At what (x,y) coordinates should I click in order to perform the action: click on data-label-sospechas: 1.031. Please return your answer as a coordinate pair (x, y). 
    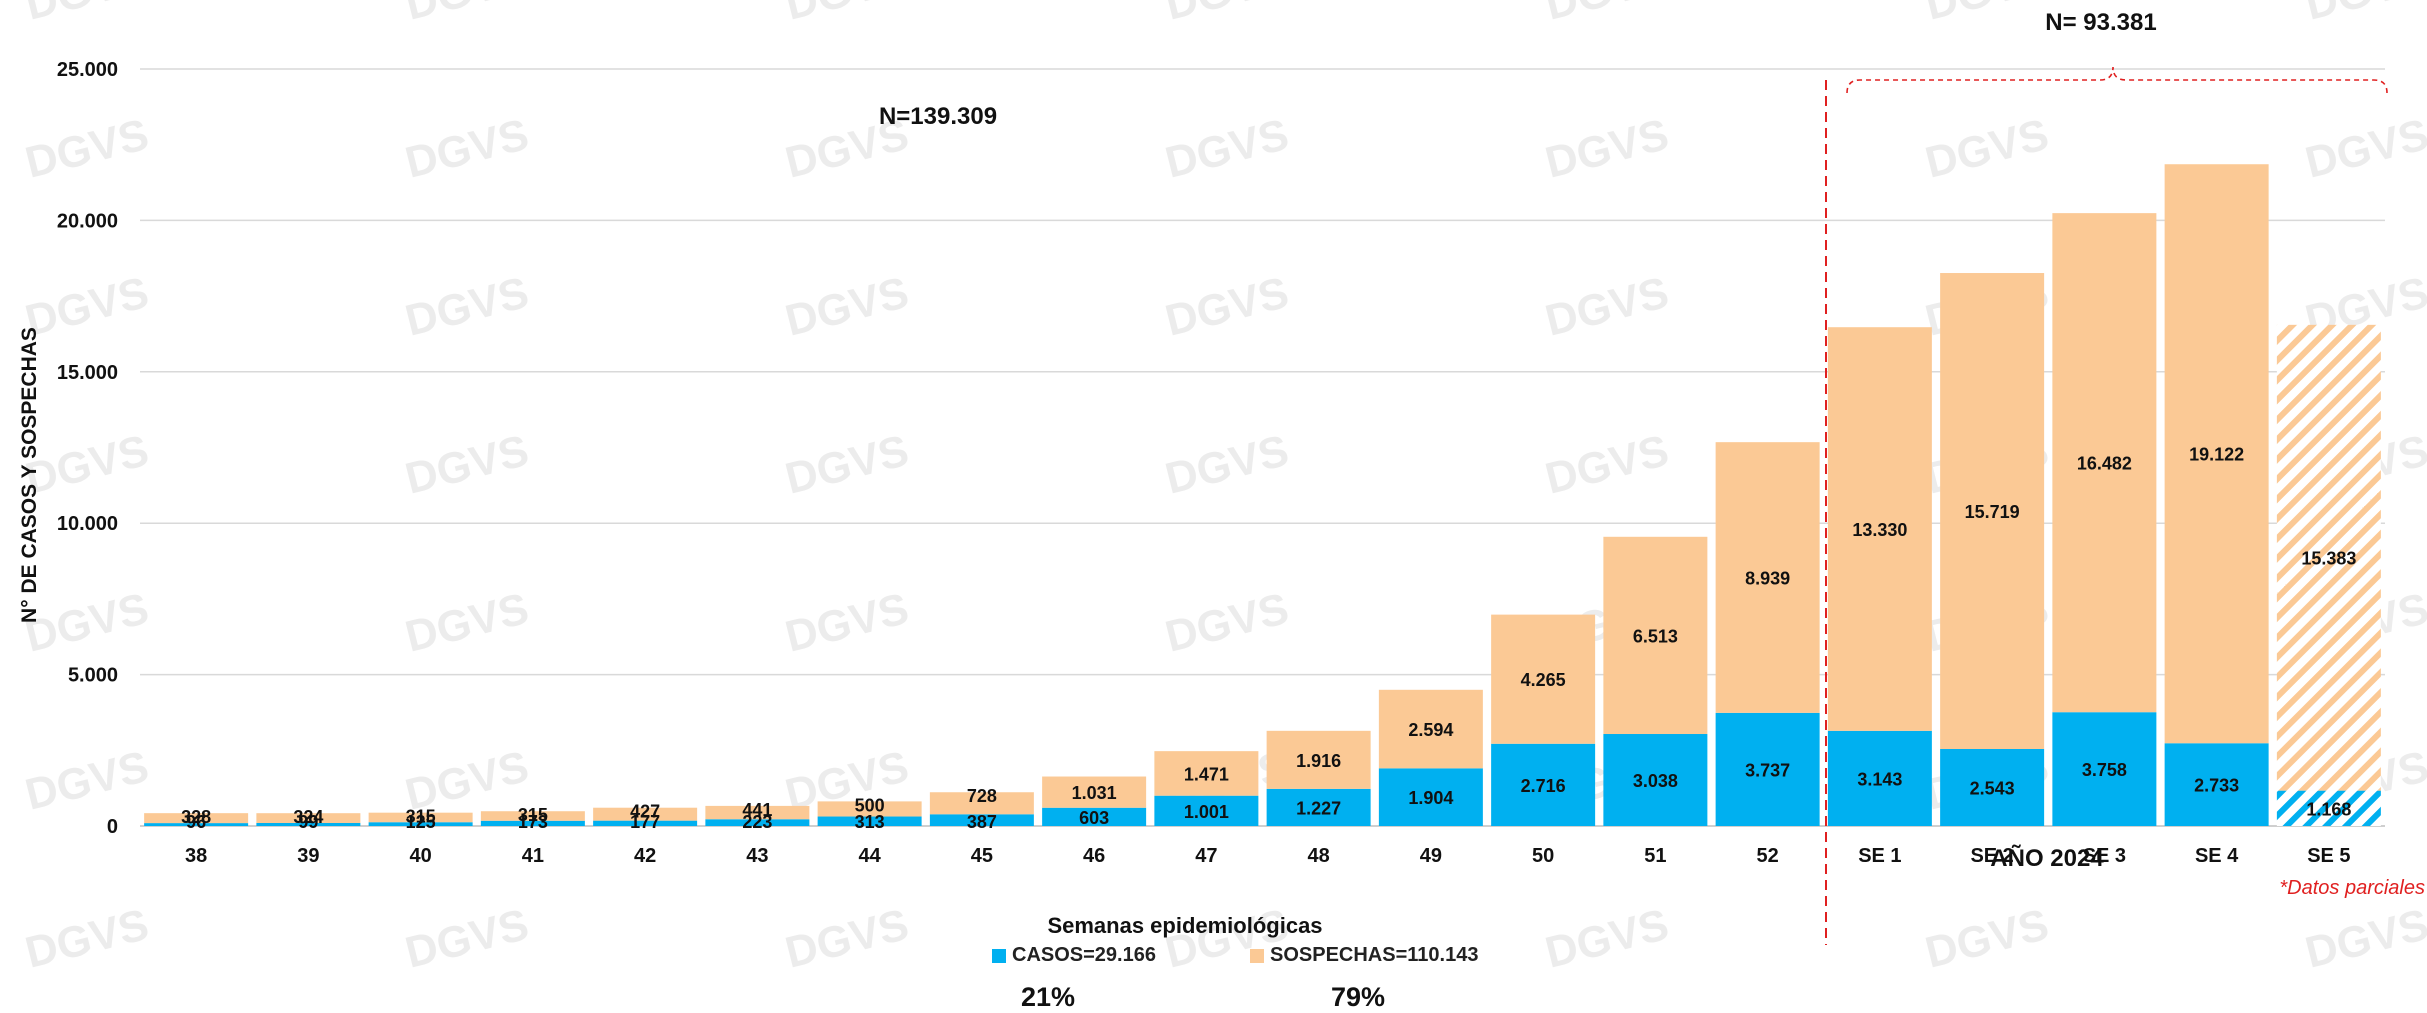
    Looking at the image, I should click on (1094, 793).